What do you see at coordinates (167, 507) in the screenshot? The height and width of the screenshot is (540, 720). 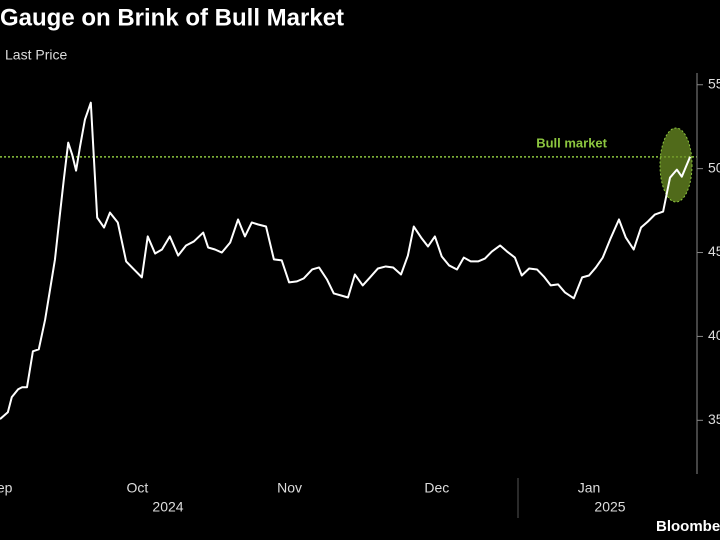 I see `year-label: 2024` at bounding box center [167, 507].